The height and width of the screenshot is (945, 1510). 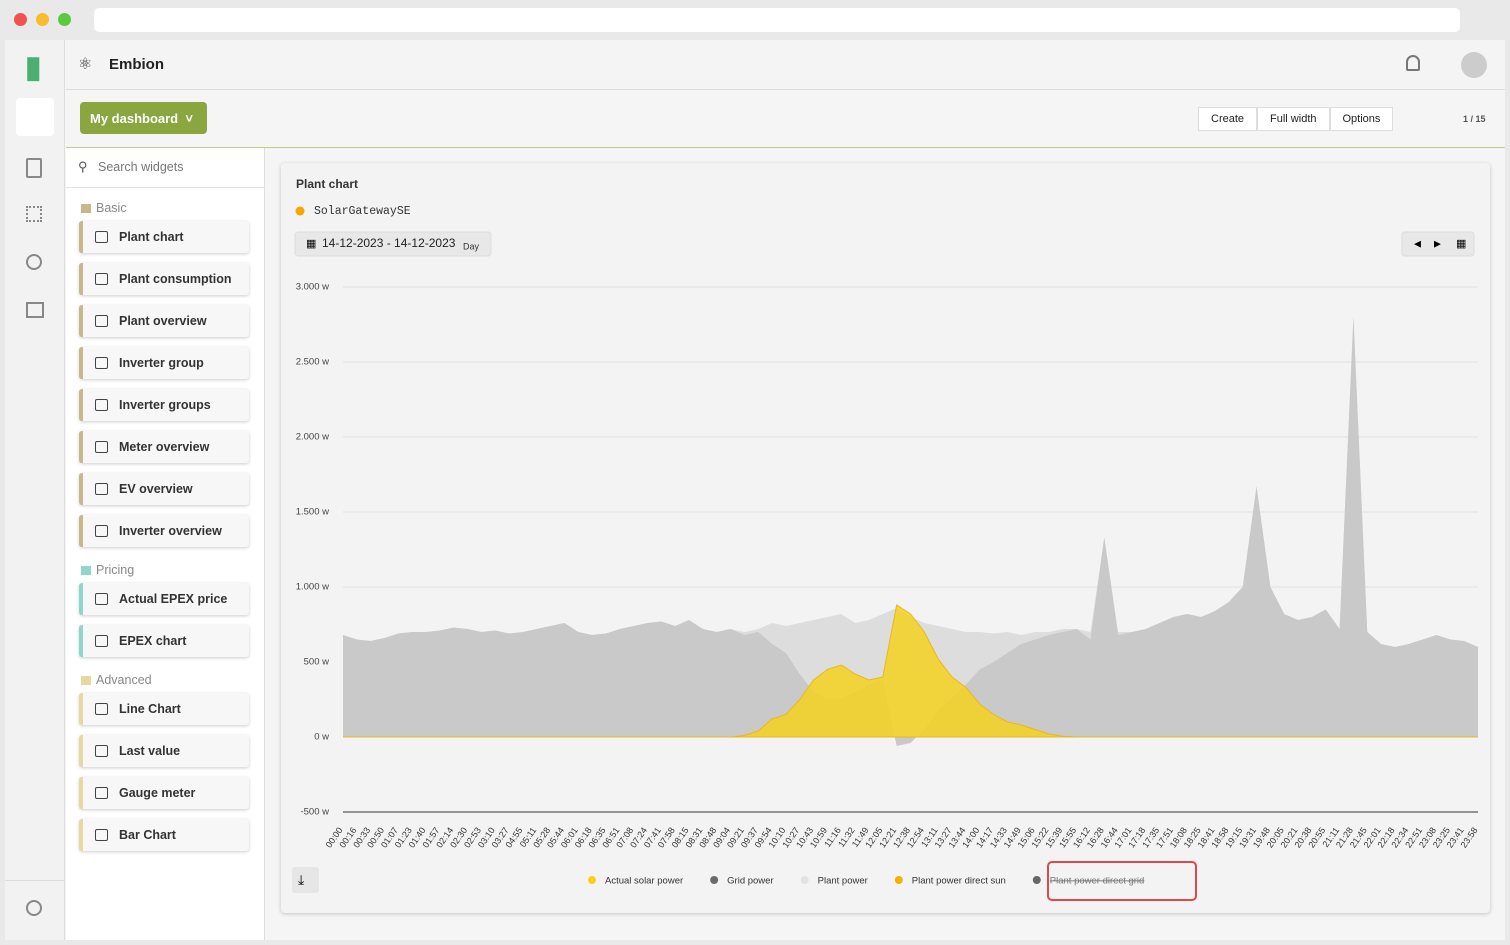 I want to click on chart-title: Plant chart, so click(x=327, y=184).